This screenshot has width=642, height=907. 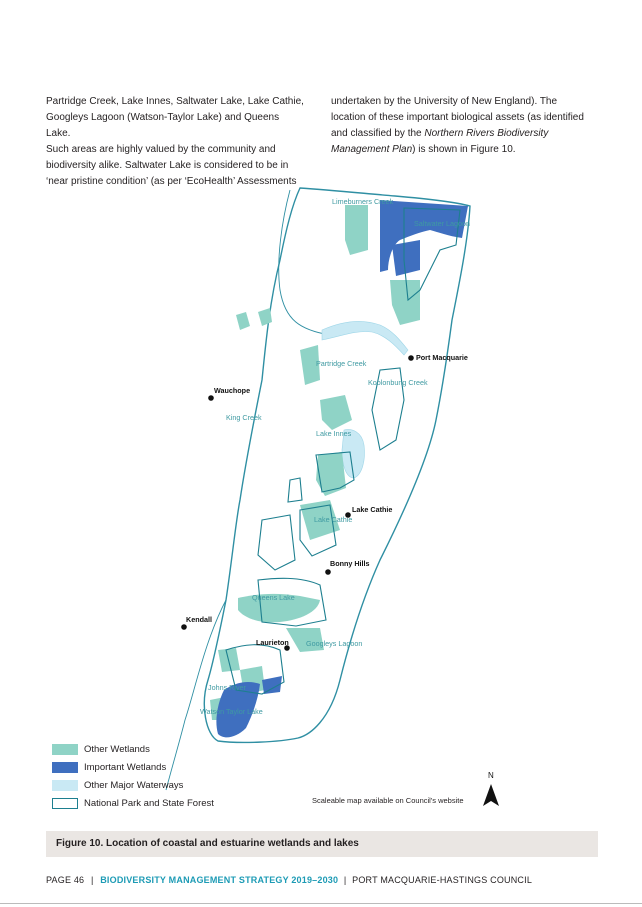 I want to click on town-marker-port-macquarie: Port Macquarie, so click(x=438, y=357).